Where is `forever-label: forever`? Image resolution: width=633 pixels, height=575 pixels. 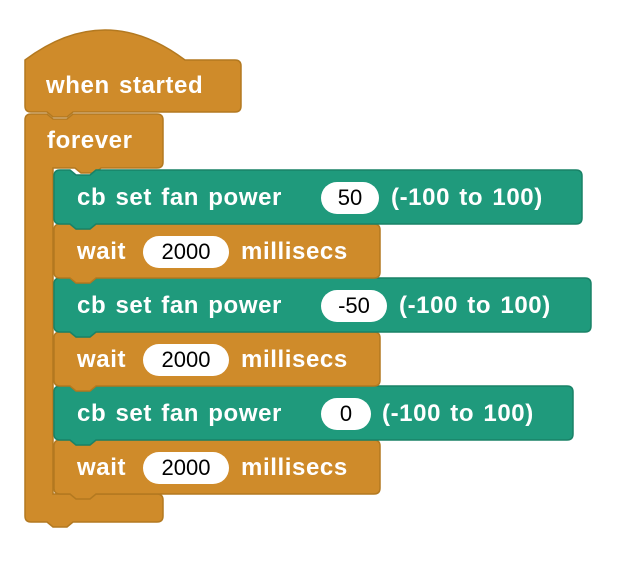 forever-label: forever is located at coordinates (90, 140).